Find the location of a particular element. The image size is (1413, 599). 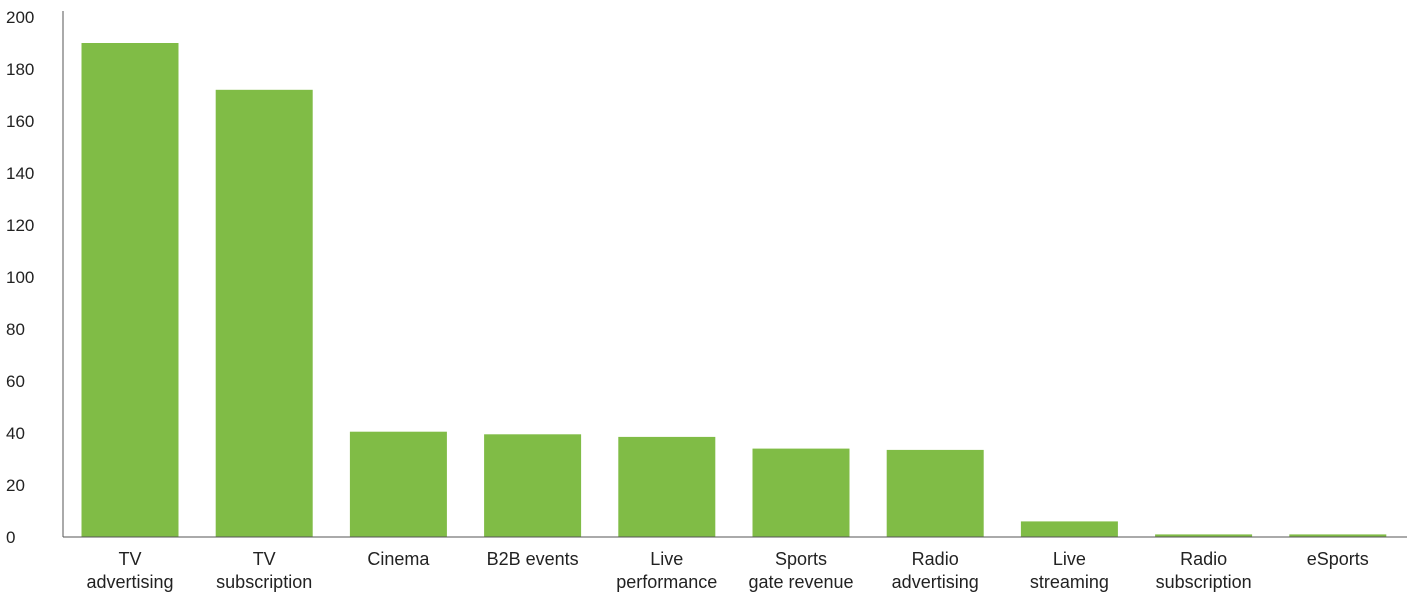

y-tick-label: 40 is located at coordinates (15, 433).